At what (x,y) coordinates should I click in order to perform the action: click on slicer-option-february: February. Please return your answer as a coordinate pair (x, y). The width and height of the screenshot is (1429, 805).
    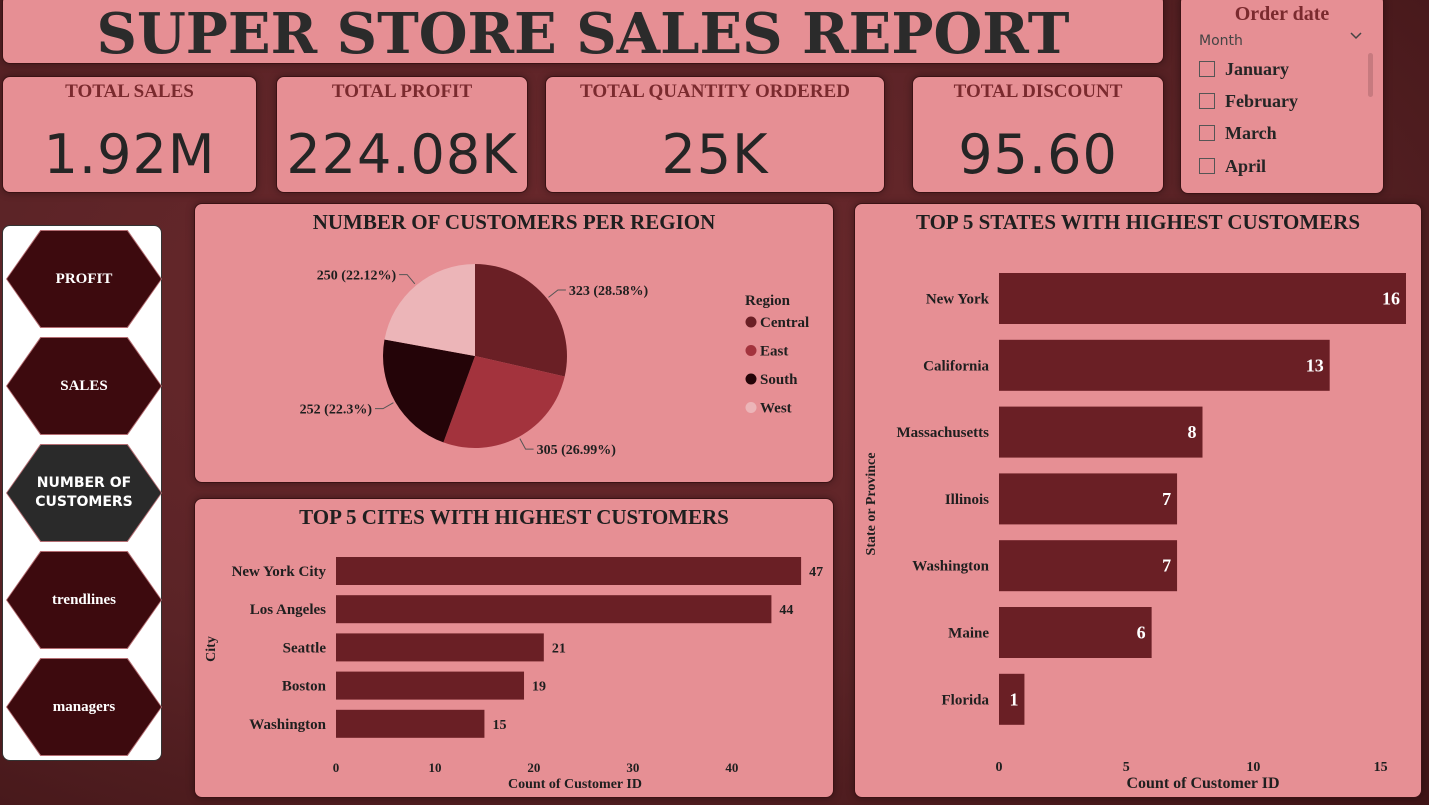
    Looking at the image, I should click on (1248, 101).